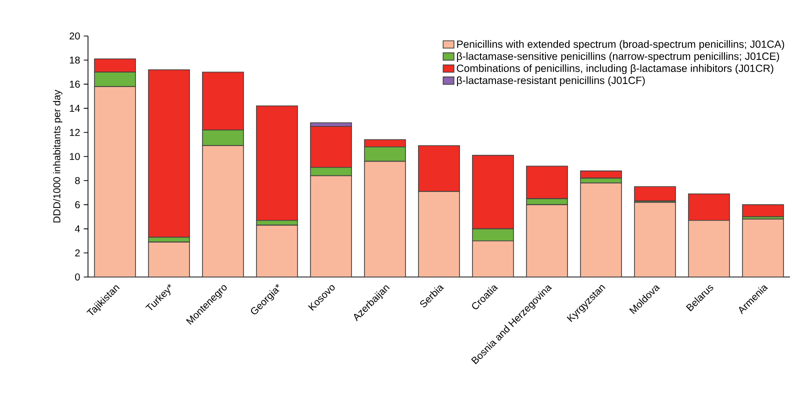 The height and width of the screenshot is (411, 808). I want to click on y-tick-label: 16, so click(75, 84).